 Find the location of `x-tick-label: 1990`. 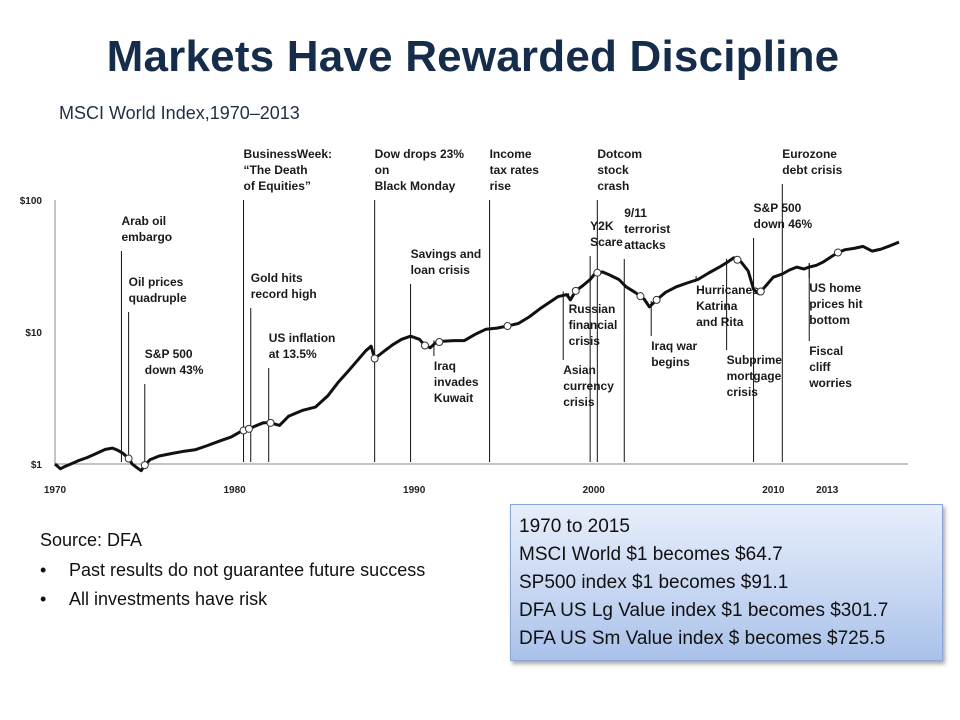

x-tick-label: 1990 is located at coordinates (414, 490).